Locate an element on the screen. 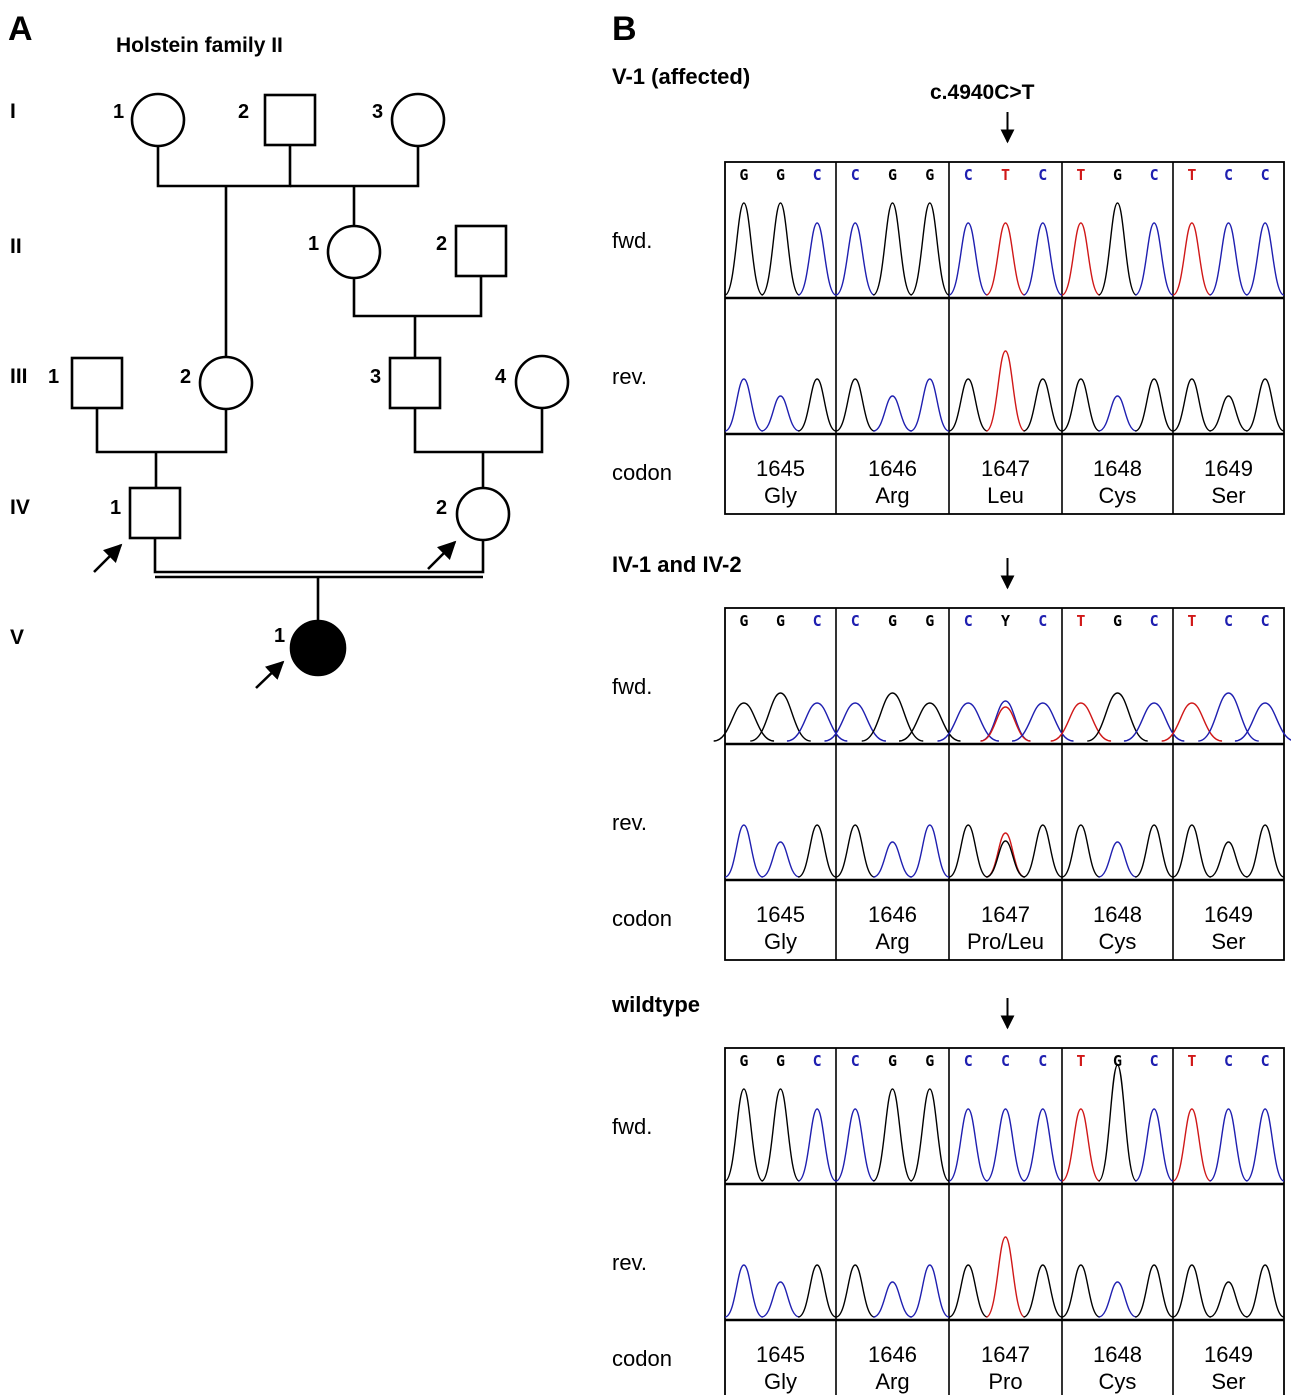 The height and width of the screenshot is (1395, 1291). row-label-rev: rev. is located at coordinates (629, 822).